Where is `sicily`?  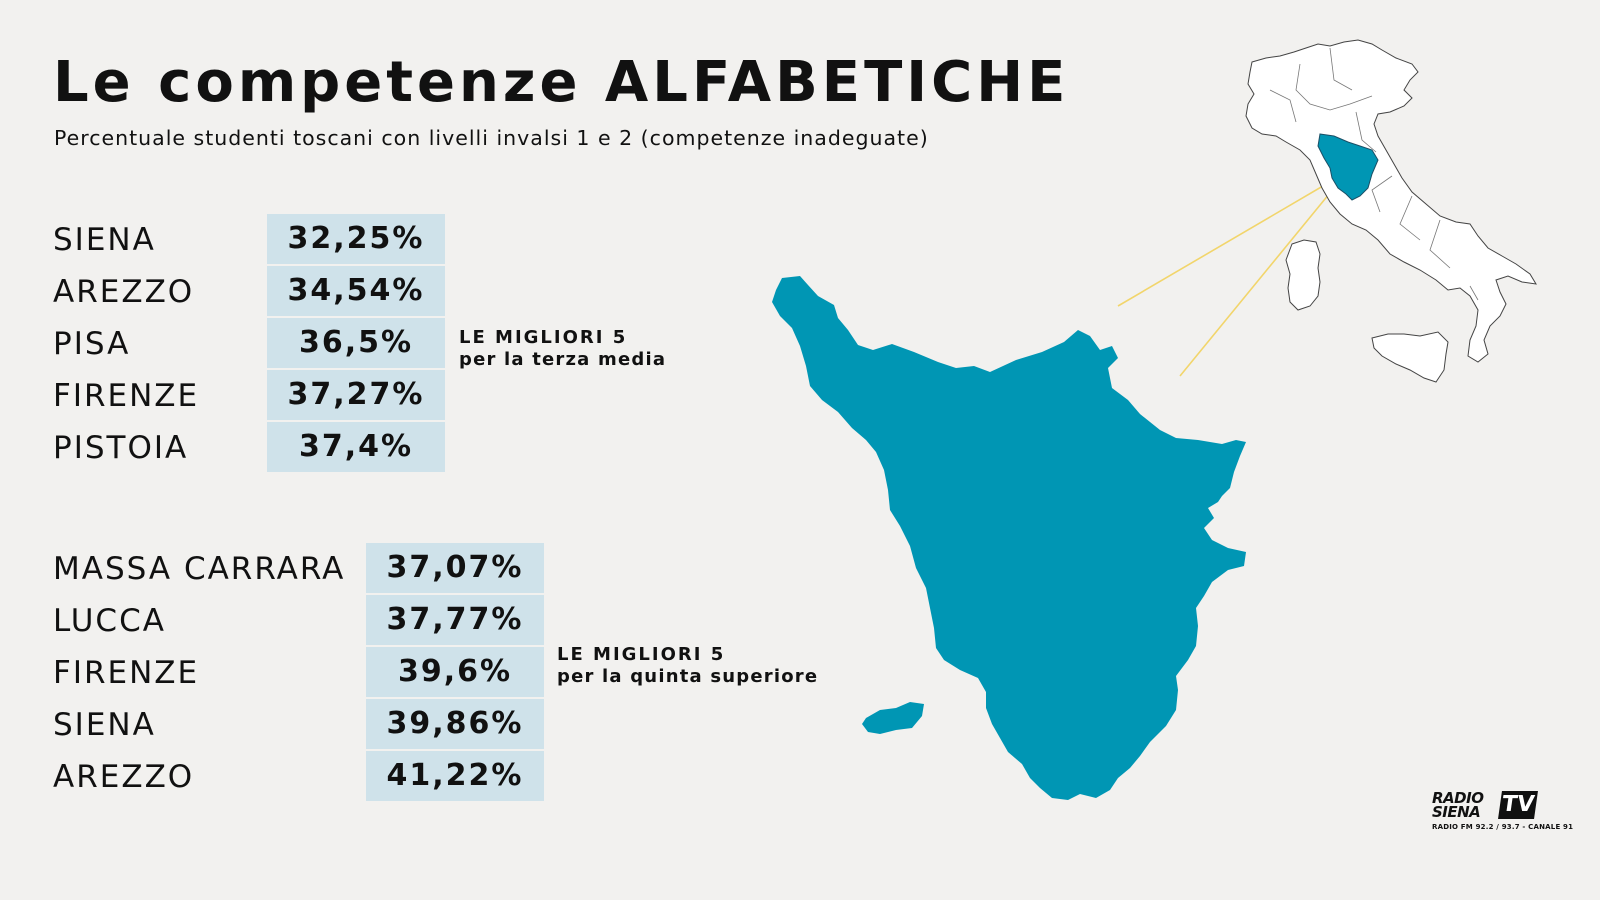
sicily is located at coordinates (1410, 357).